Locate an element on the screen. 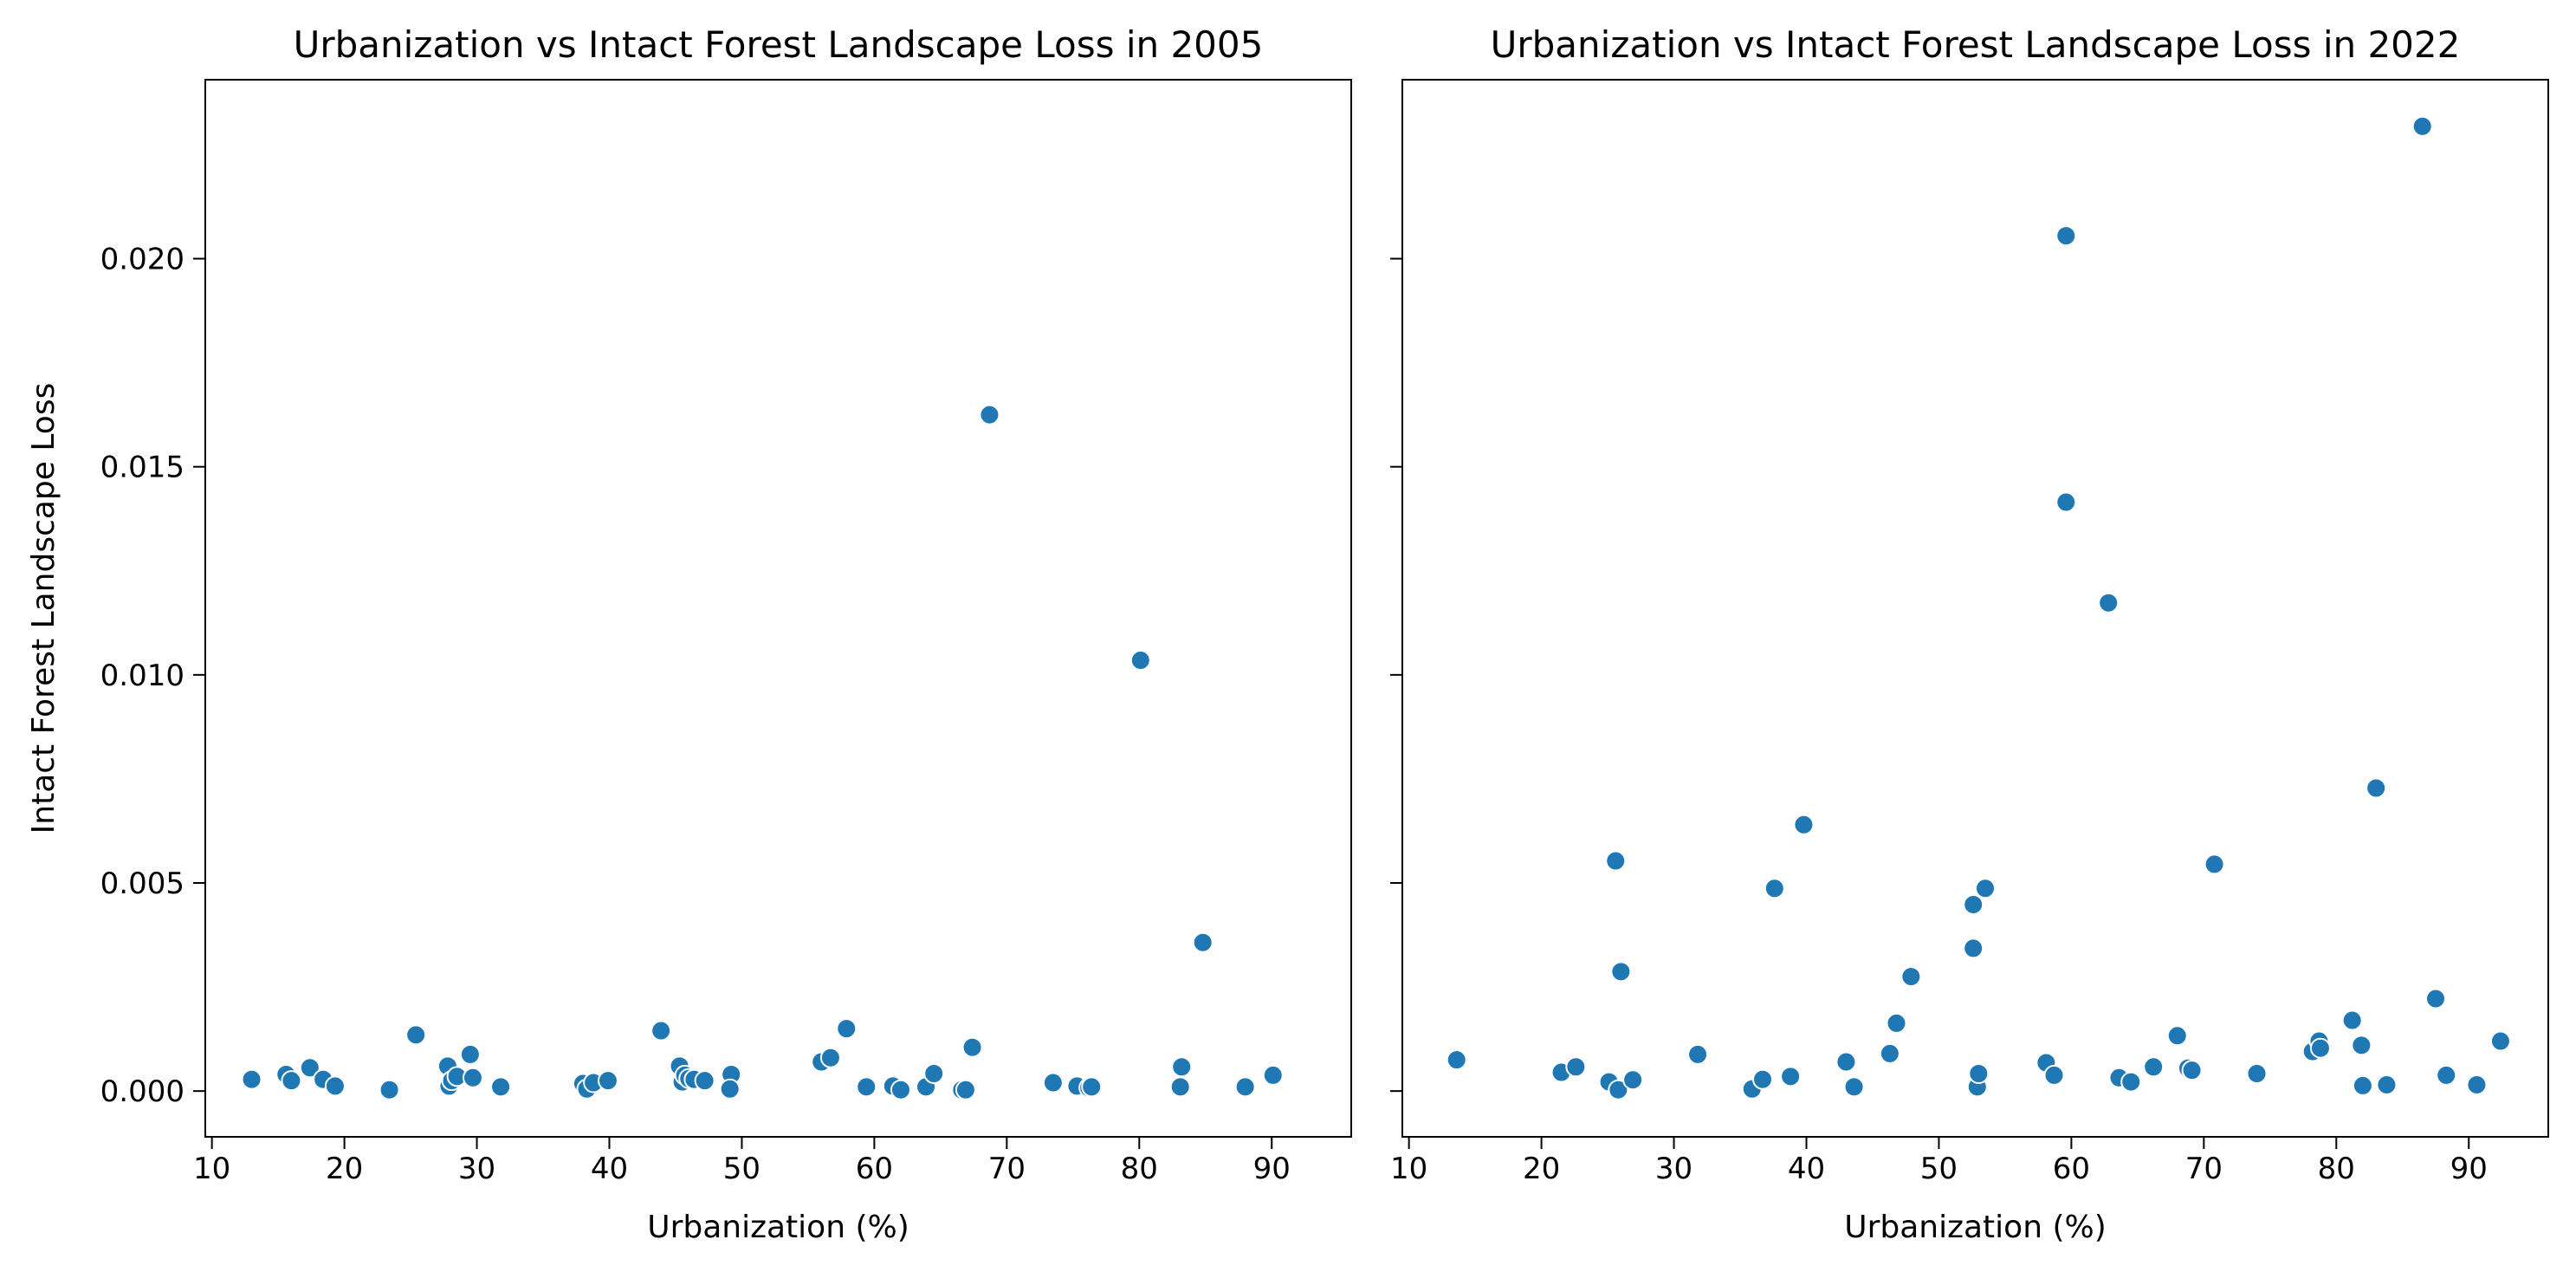 The width and height of the screenshot is (2576, 1272). y-tick-label: 0.020 is located at coordinates (142, 260).